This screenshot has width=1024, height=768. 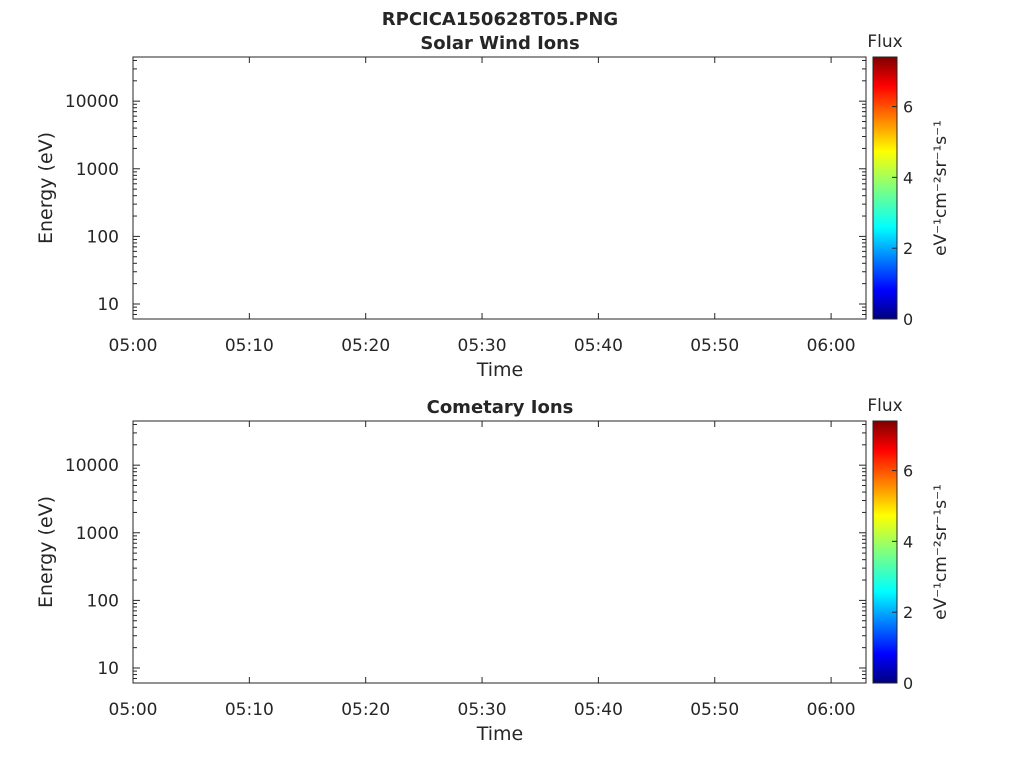 What do you see at coordinates (500, 734) in the screenshot?
I see `cometary-xlabel: Time` at bounding box center [500, 734].